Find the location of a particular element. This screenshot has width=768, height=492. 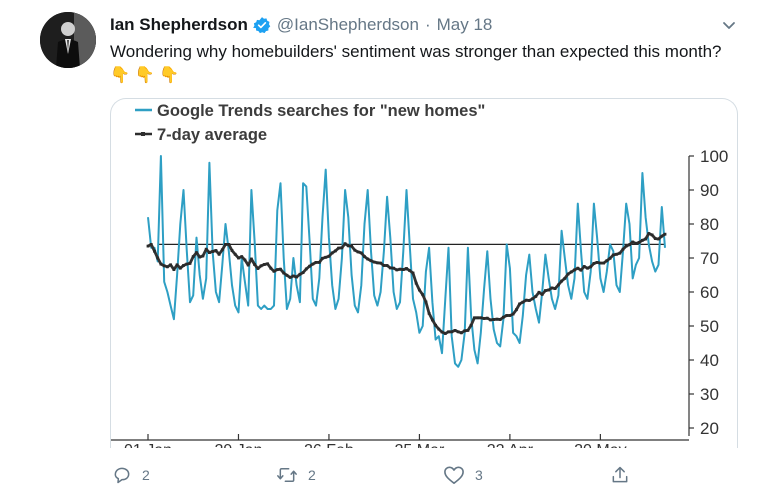

y-tick-label: 100 is located at coordinates (714, 156).